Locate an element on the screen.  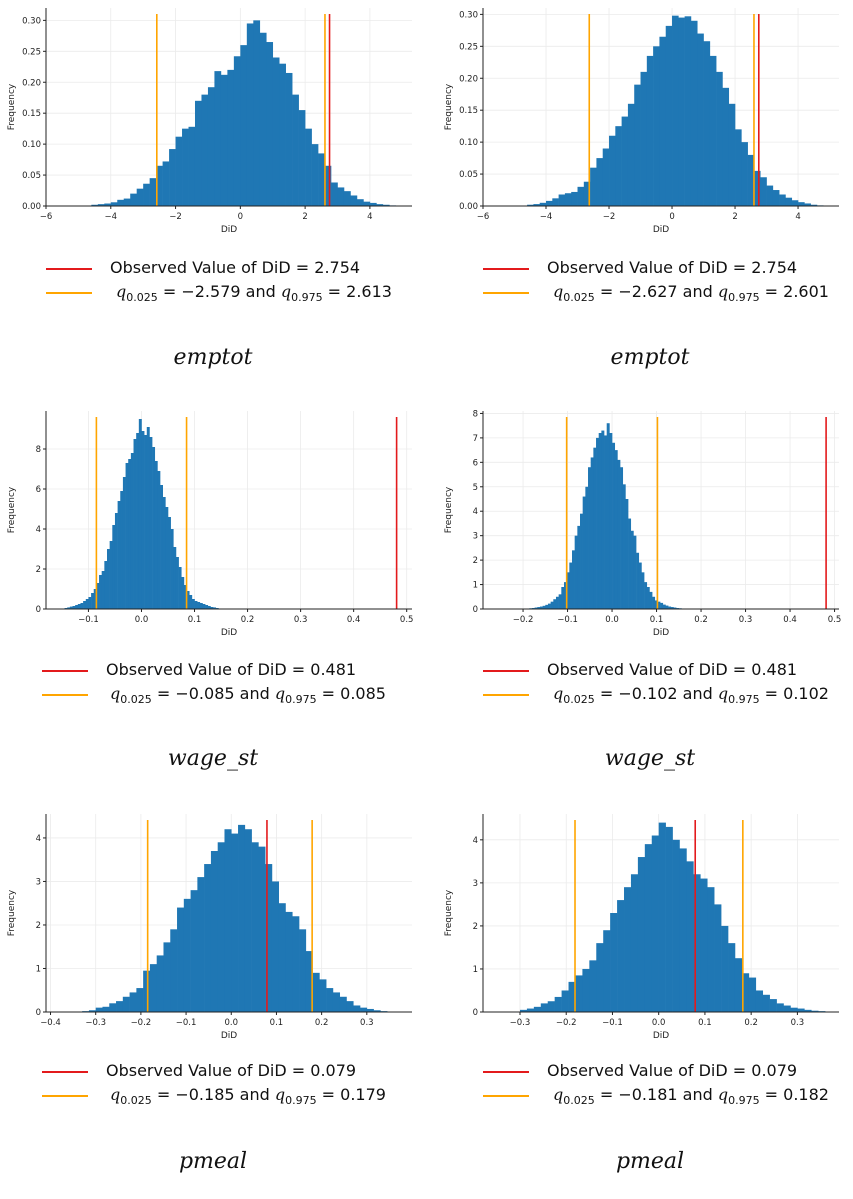
x-tick-label: 4 is located at coordinates (369, 217).